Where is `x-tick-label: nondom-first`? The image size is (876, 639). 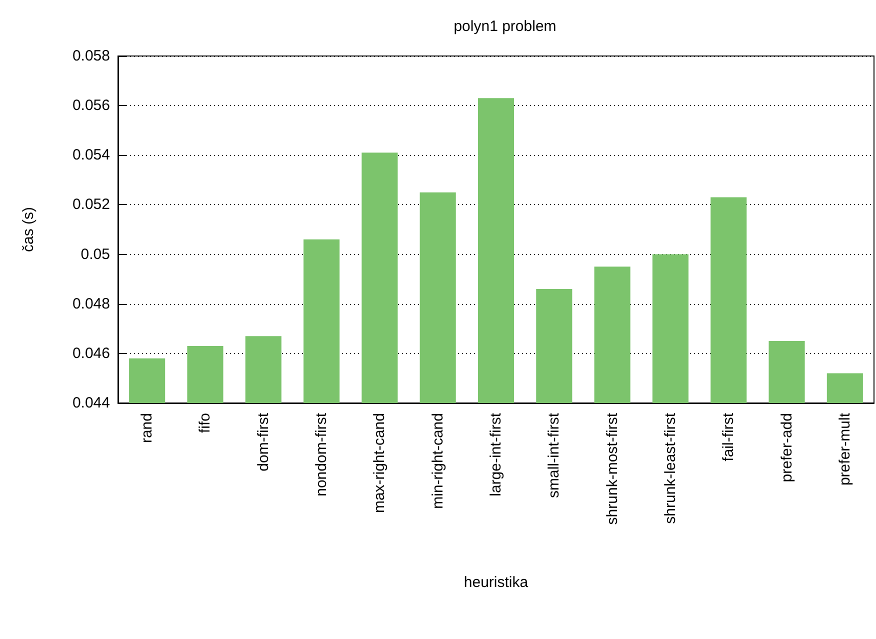
x-tick-label: nondom-first is located at coordinates (321, 454).